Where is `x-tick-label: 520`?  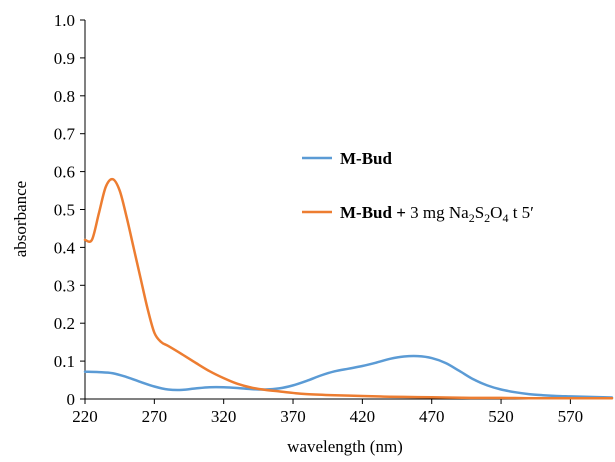 x-tick-label: 520 is located at coordinates (501, 416).